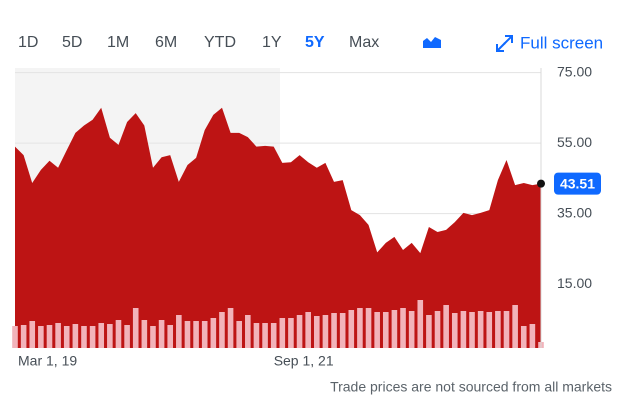 The image size is (640, 412). What do you see at coordinates (574, 71) in the screenshot?
I see `y-tick-label: 75.00` at bounding box center [574, 71].